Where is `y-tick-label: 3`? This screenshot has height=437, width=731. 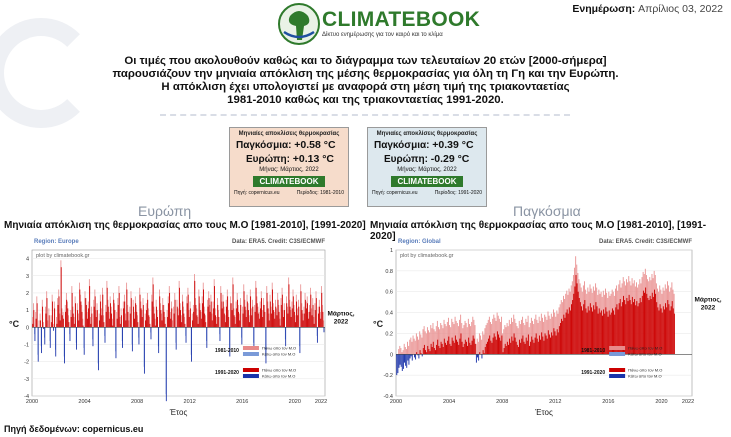
y-tick-label: 3 is located at coordinates (27, 277).